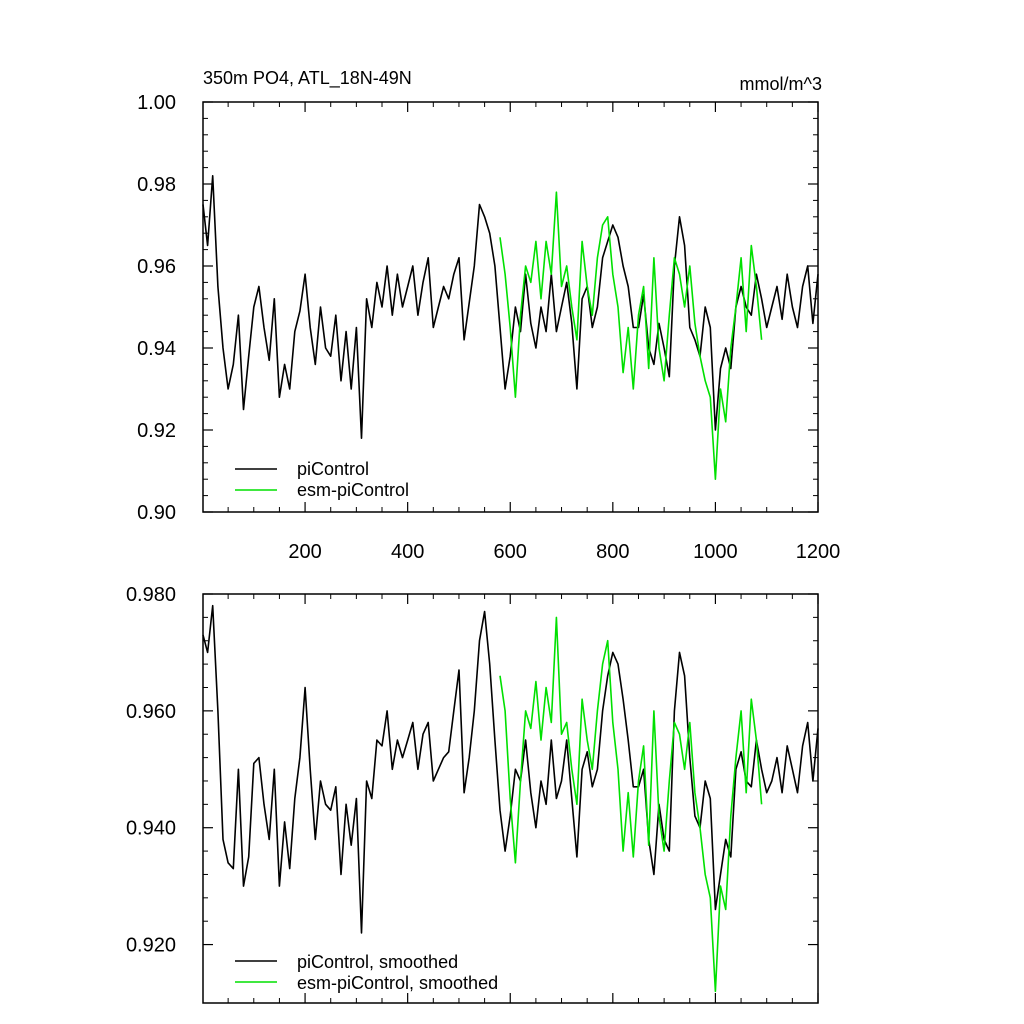  I want to click on bottom-legend-label-esm-picontrol: esm-piControl, smoothed, so click(397, 983).